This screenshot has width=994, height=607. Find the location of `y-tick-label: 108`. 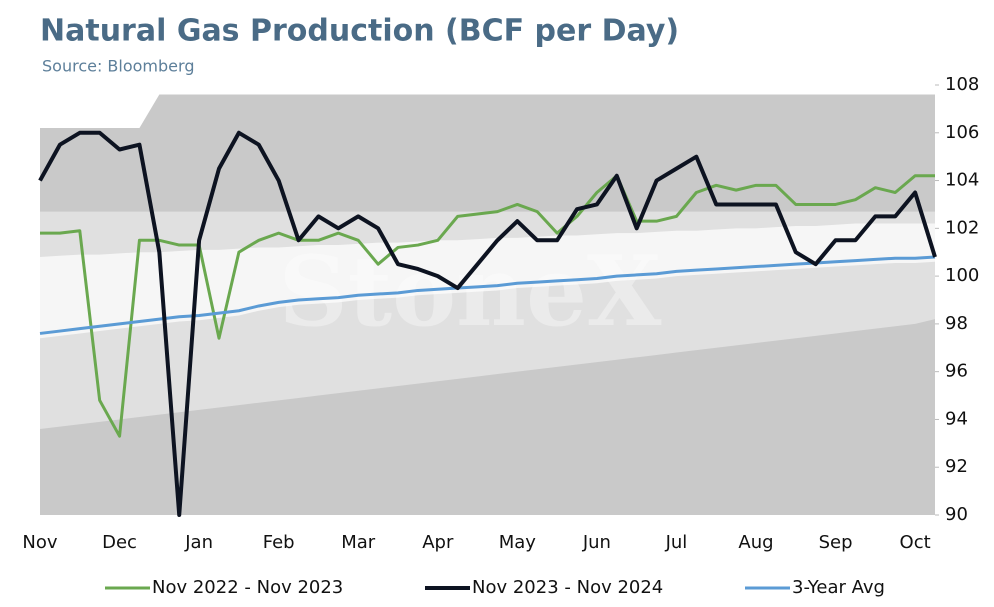

y-tick-label: 108 is located at coordinates (962, 84).